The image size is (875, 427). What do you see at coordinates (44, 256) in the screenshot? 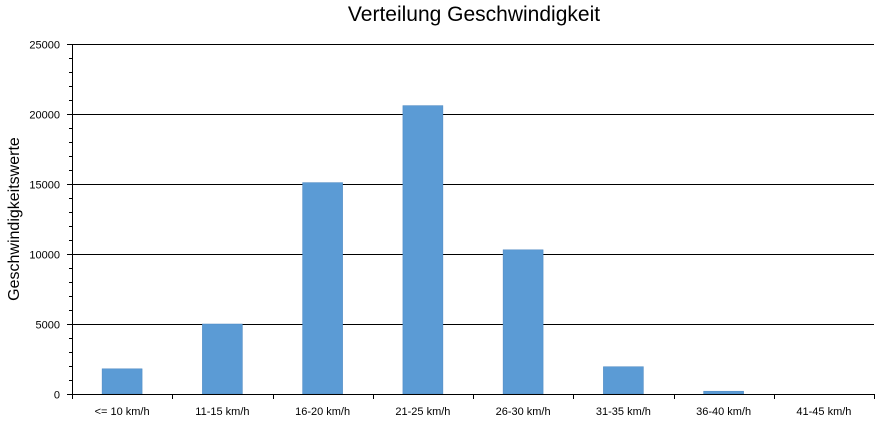
I see `y-tick-label: 10000` at bounding box center [44, 256].